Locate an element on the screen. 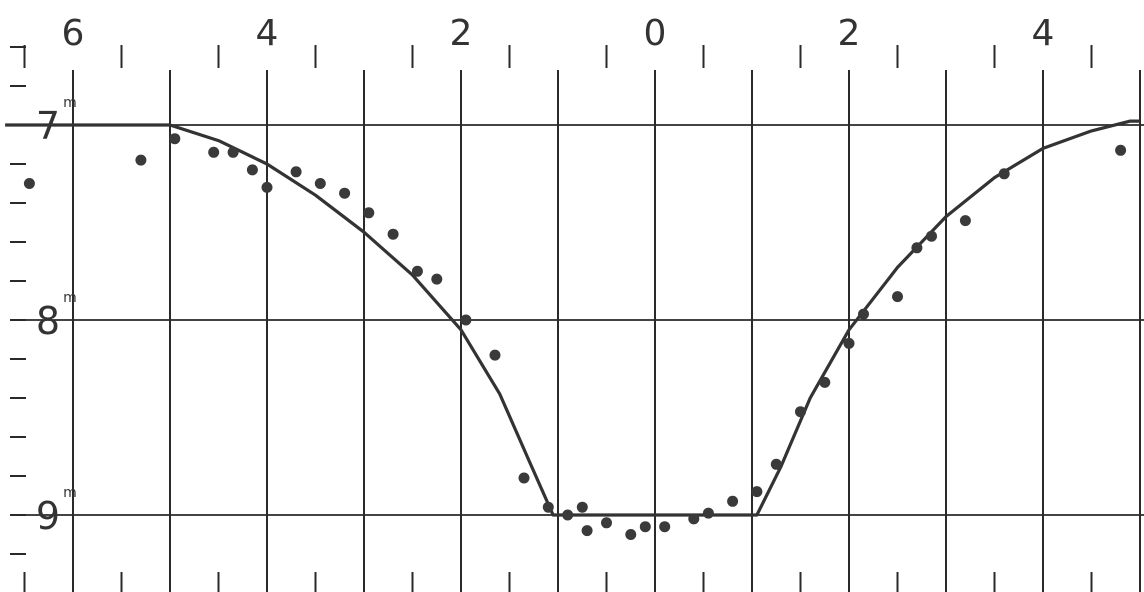 The image size is (1144, 592). x-axis-labels: 6 4 2 0 2 4 is located at coordinates (558, 33).